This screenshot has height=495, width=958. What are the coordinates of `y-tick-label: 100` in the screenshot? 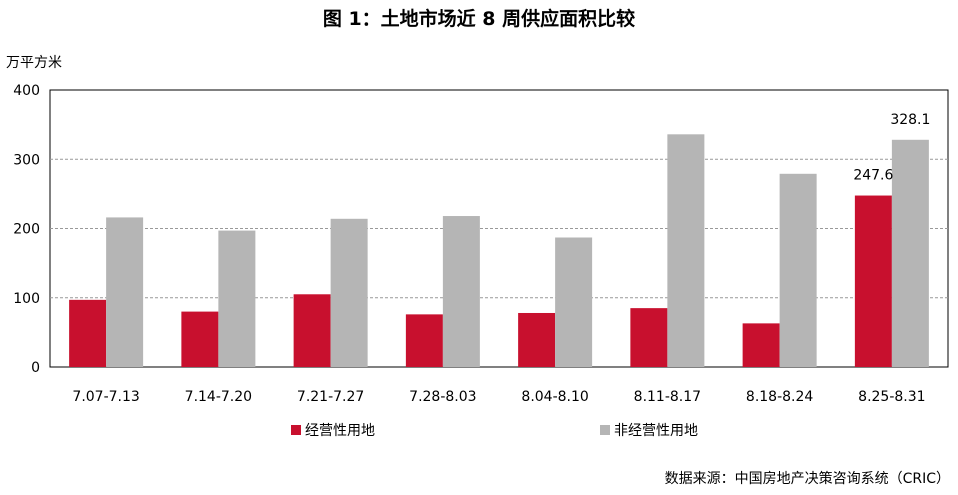 It's located at (26, 299).